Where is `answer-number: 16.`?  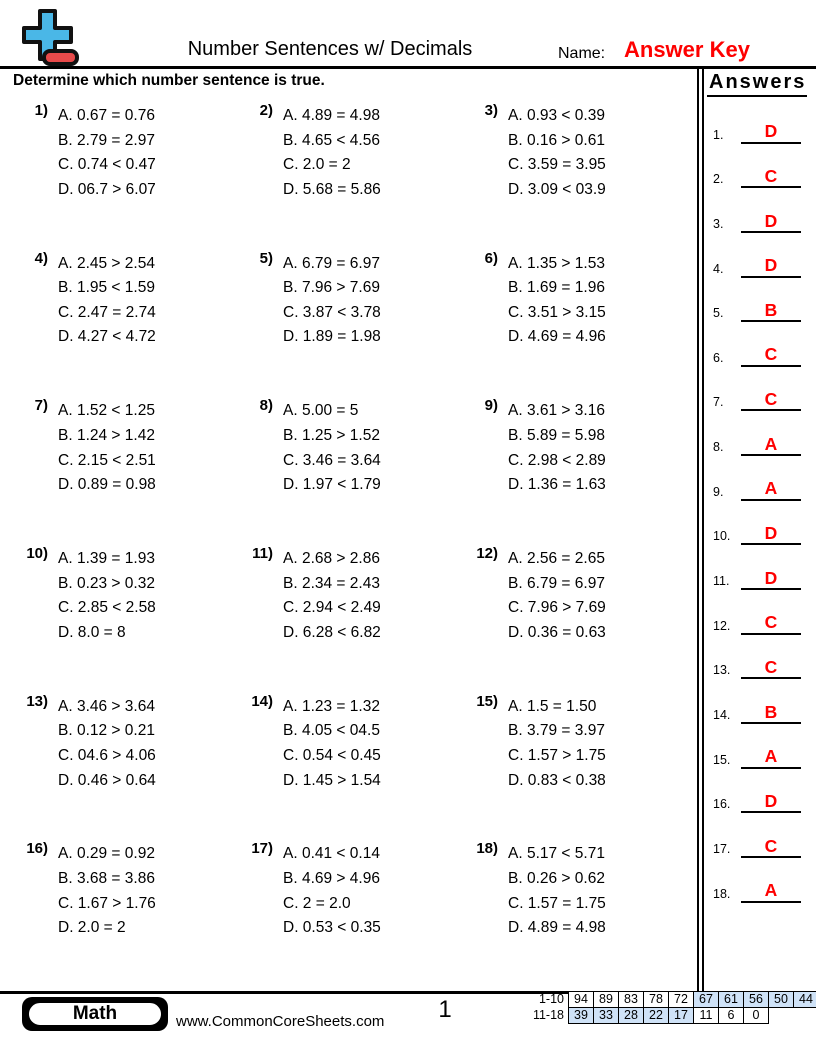
answer-number: 16. is located at coordinates (722, 804).